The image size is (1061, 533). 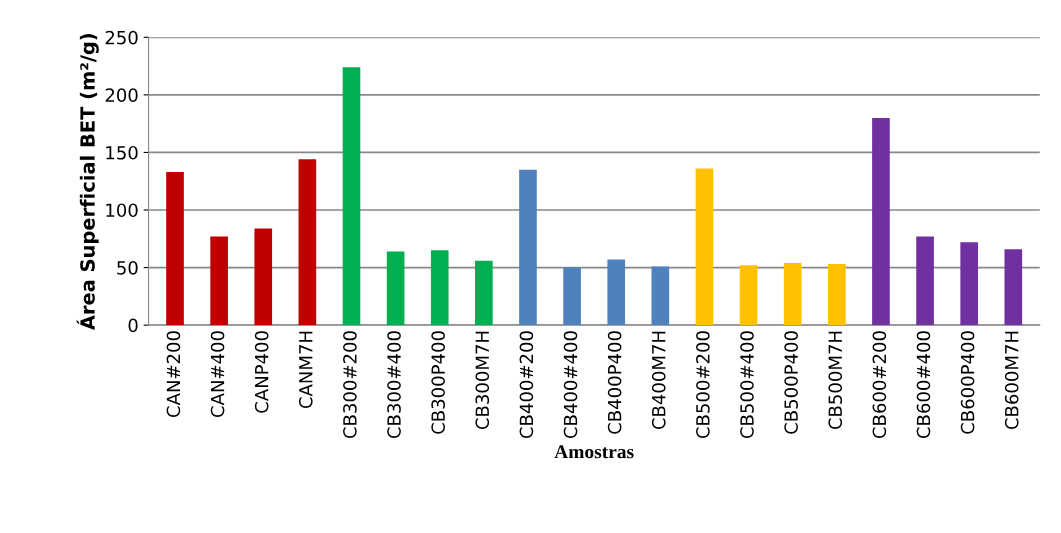 What do you see at coordinates (122, 210) in the screenshot?
I see `y-tick-label: 100` at bounding box center [122, 210].